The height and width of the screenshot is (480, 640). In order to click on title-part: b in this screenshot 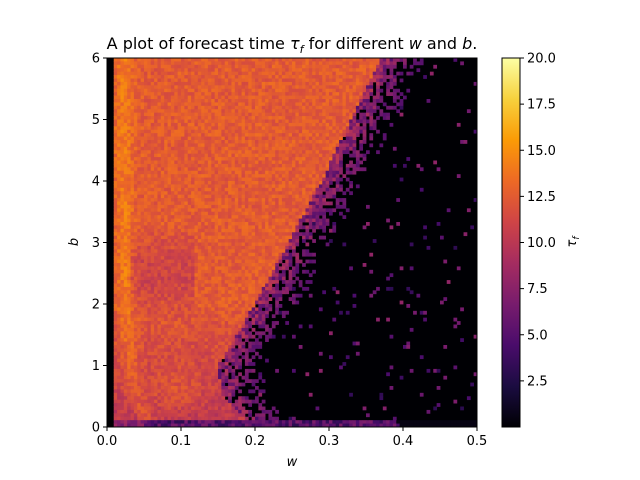, I will do `click(467, 43)`.